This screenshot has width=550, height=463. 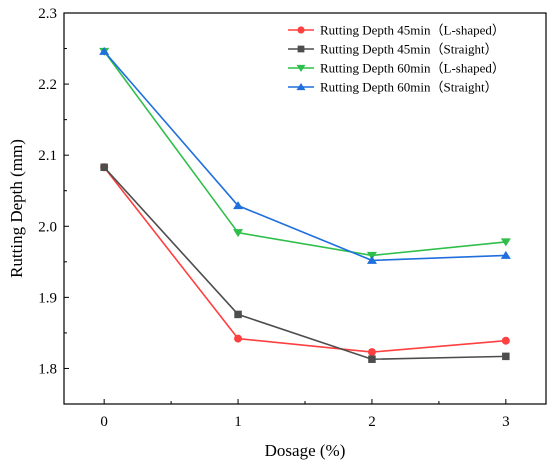 What do you see at coordinates (238, 422) in the screenshot?
I see `x-tick-label: 1` at bounding box center [238, 422].